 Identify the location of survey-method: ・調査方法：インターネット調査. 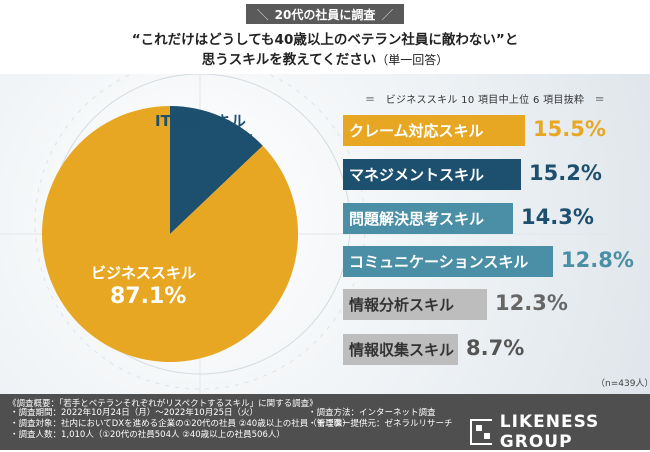
(372, 413).